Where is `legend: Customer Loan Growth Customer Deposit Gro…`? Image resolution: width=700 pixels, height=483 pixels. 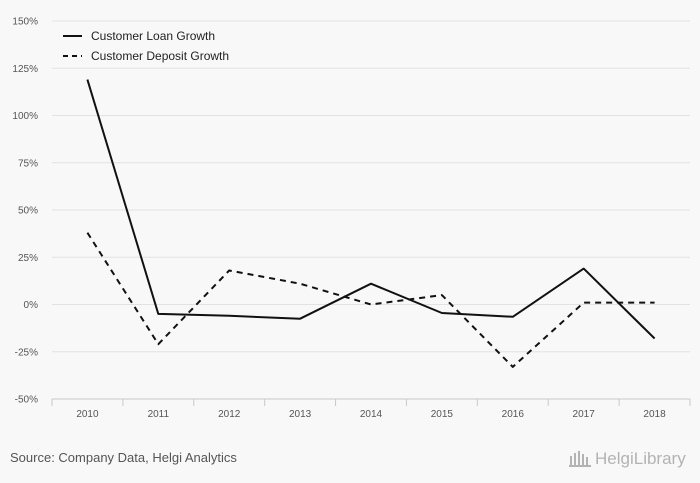
legend: Customer Loan Growth Customer Deposit Gro… is located at coordinates (146, 46).